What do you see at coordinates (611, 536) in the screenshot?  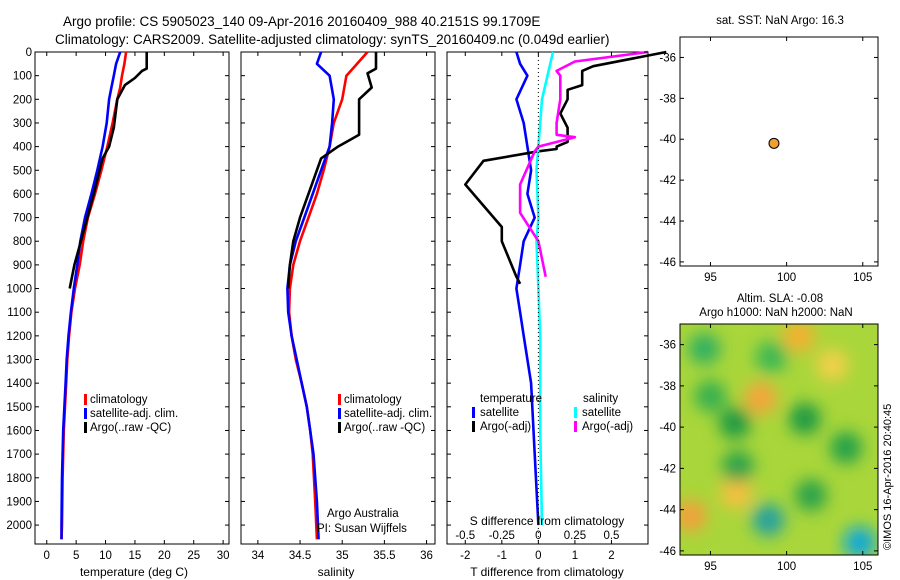 I see `x-tick-label-salinity: 0.5` at bounding box center [611, 536].